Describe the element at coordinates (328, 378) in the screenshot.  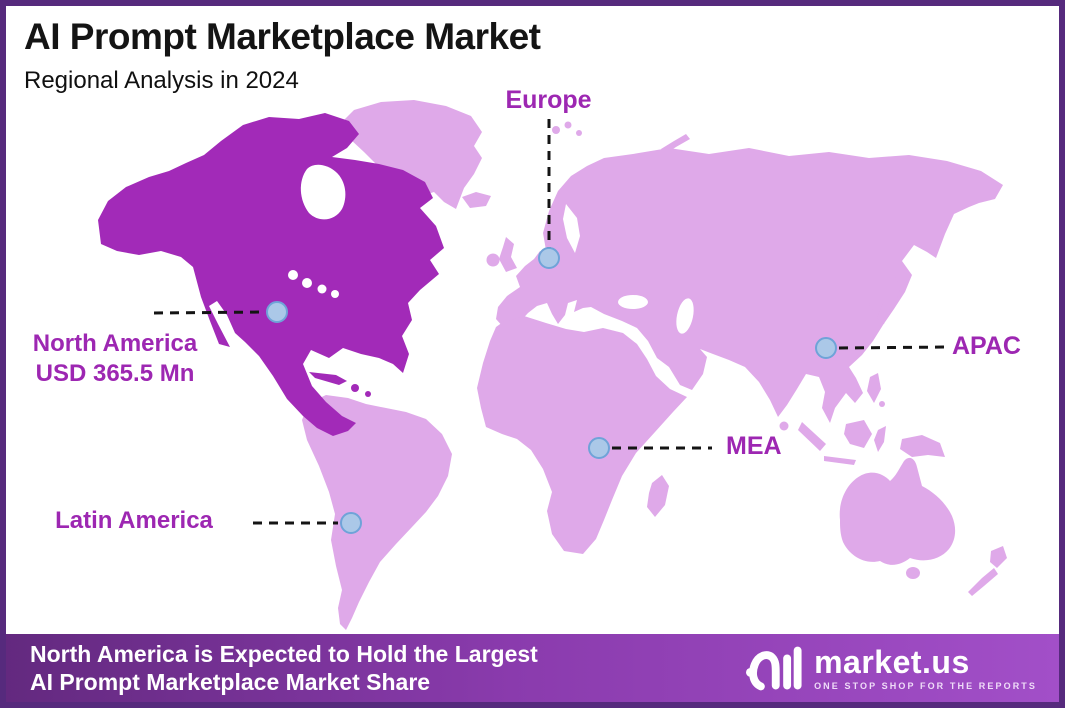
I see `region-caribbean-cuba` at that location.